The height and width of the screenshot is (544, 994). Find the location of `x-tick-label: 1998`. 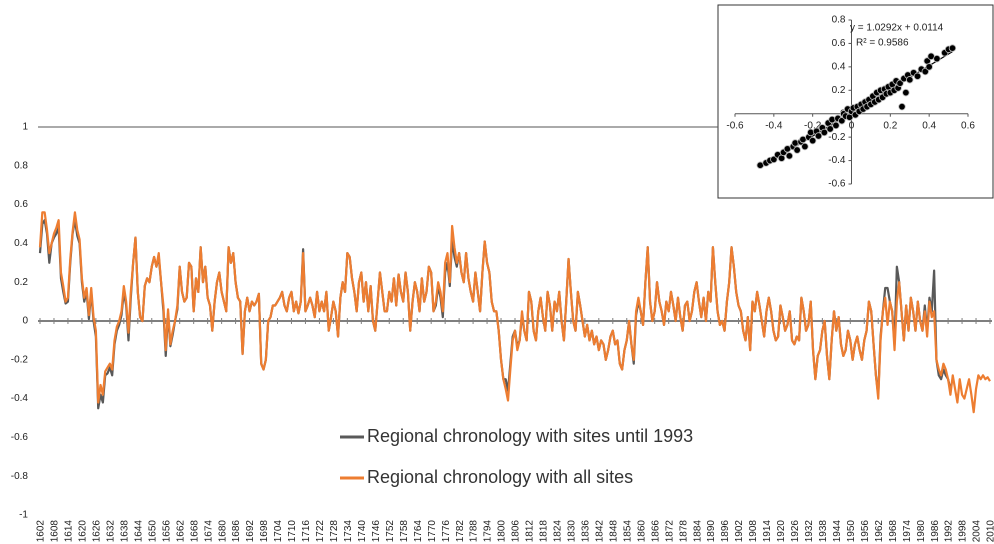

x-tick-label: 1998 is located at coordinates (963, 531).